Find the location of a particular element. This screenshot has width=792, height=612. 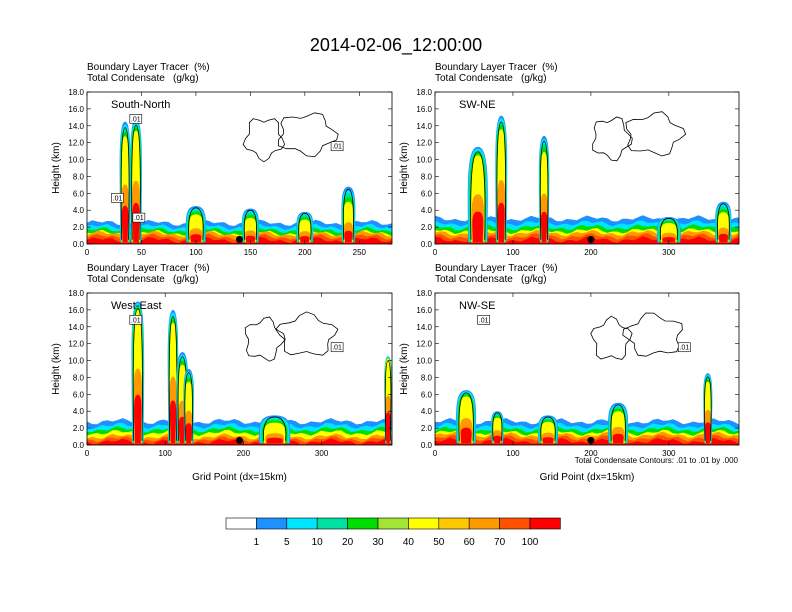

subtitle-tracer: Boundary Layer Tracer is located at coordinates (486, 67).